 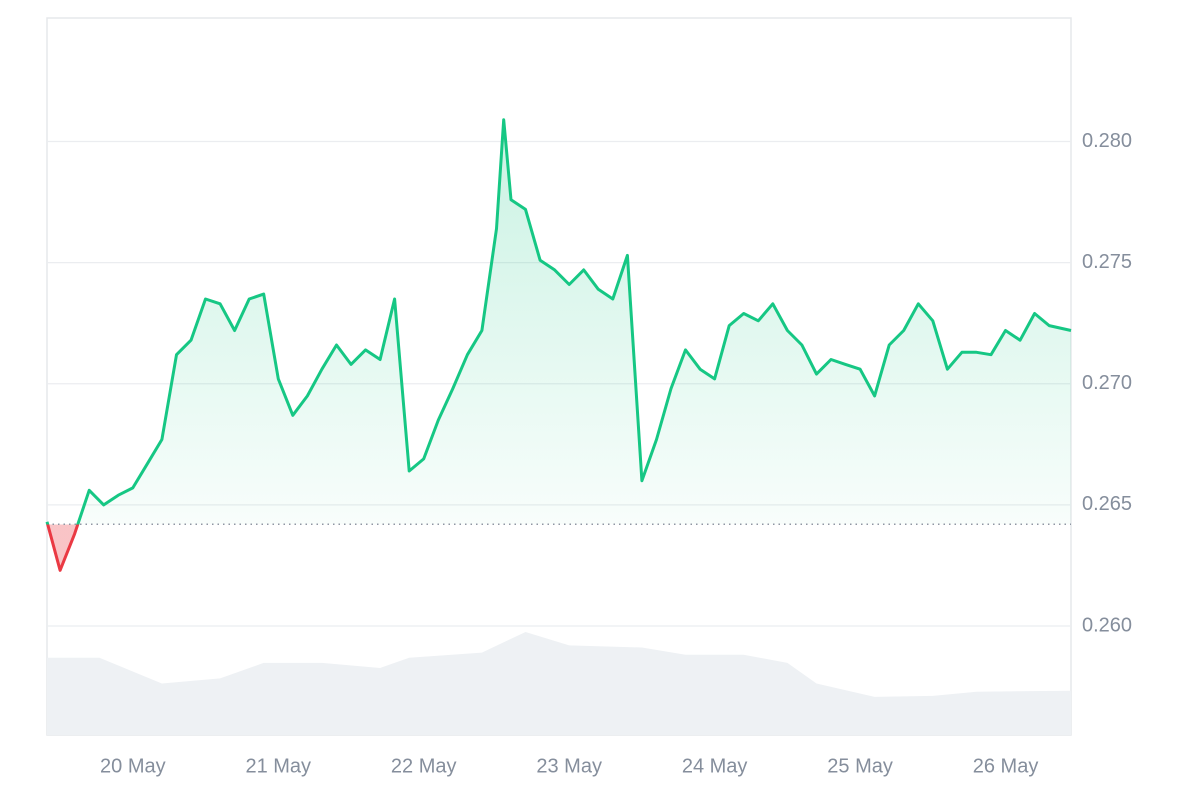 What do you see at coordinates (424, 766) in the screenshot?
I see `x-tick-label: 22 May` at bounding box center [424, 766].